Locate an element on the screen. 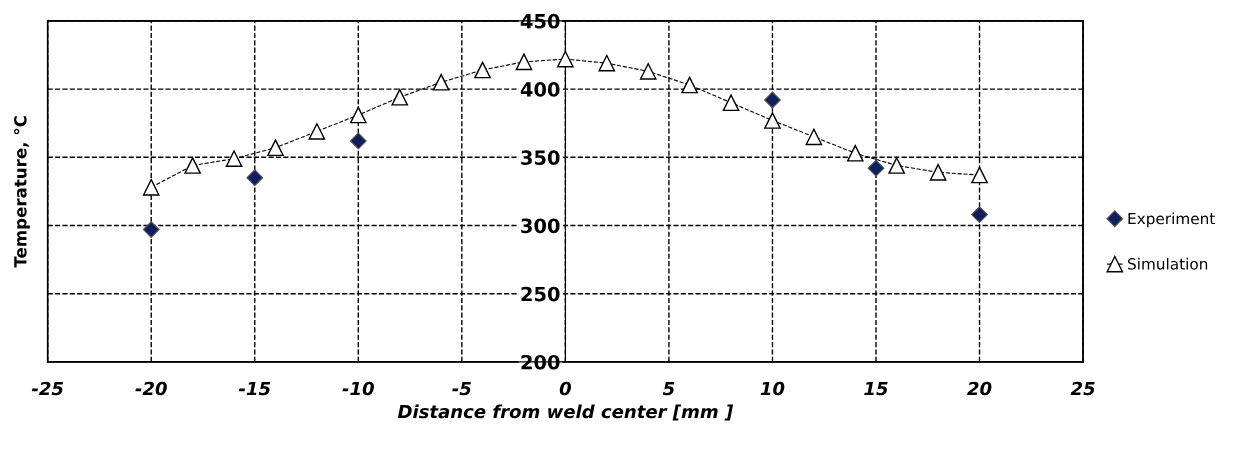  x-tick-label: -15 is located at coordinates (254, 388).